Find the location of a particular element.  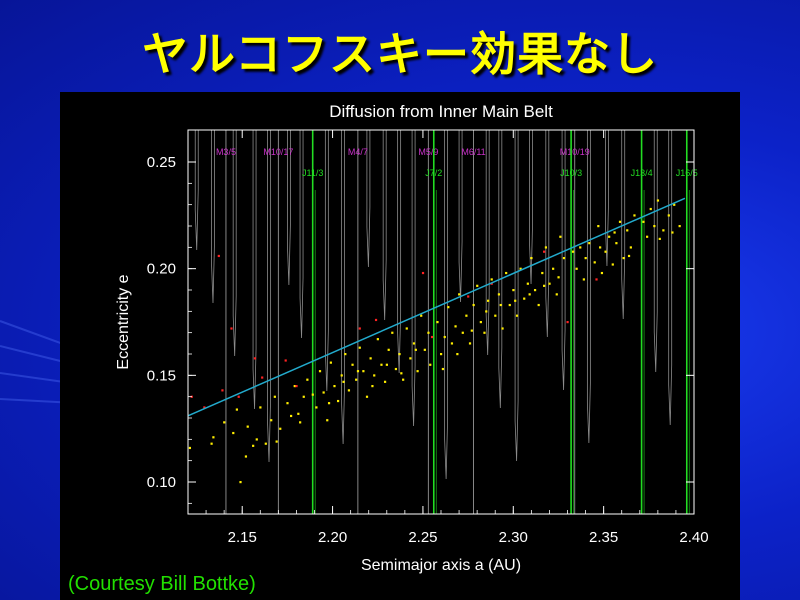

jupiter-resonance-label: J7/2 is located at coordinates (433, 173).